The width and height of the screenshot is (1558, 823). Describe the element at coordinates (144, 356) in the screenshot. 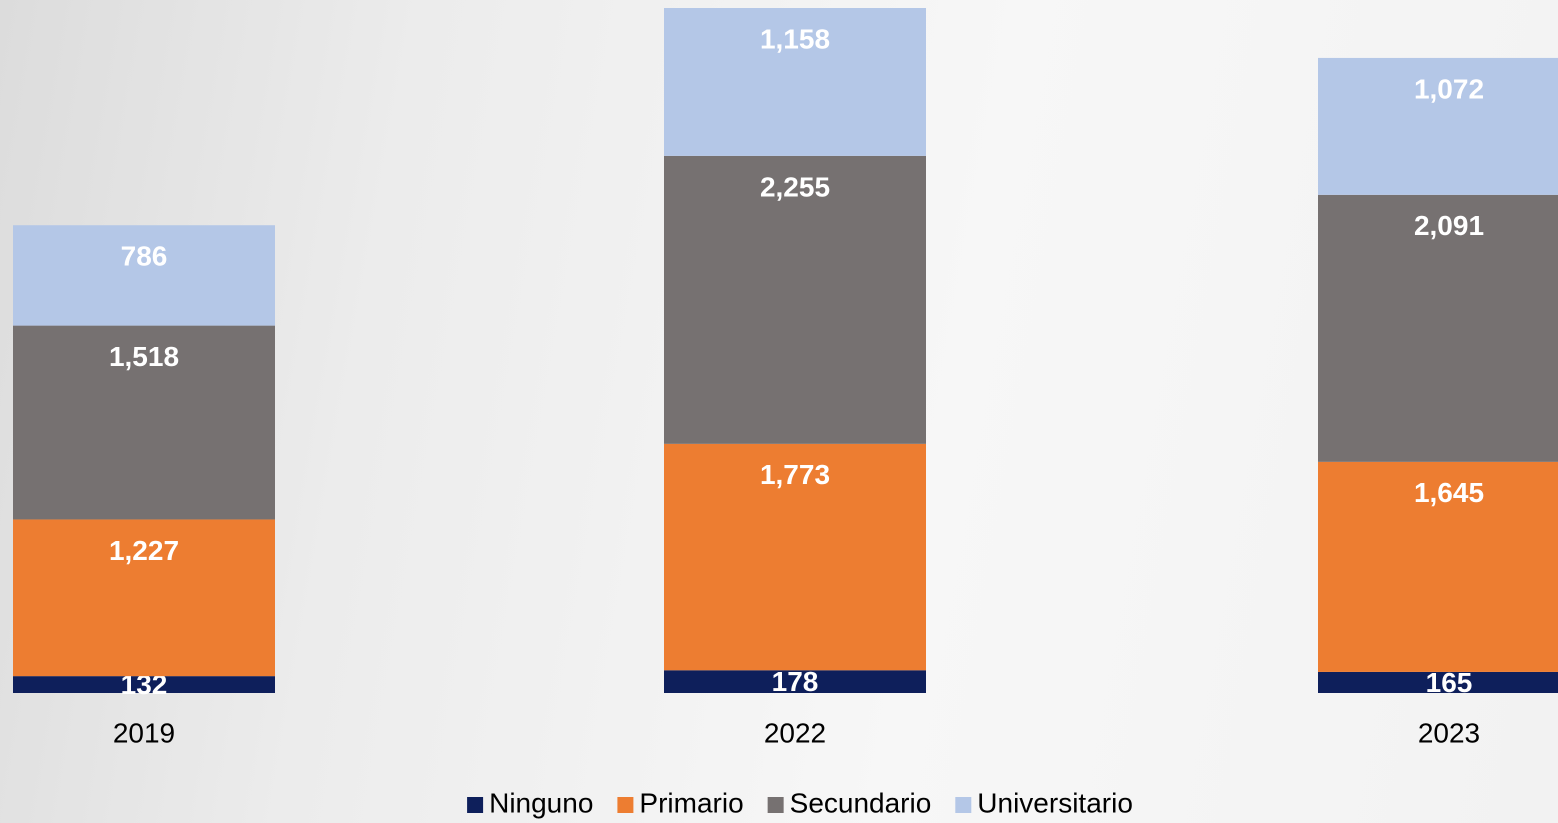

I see `data-label: 1,518` at that location.